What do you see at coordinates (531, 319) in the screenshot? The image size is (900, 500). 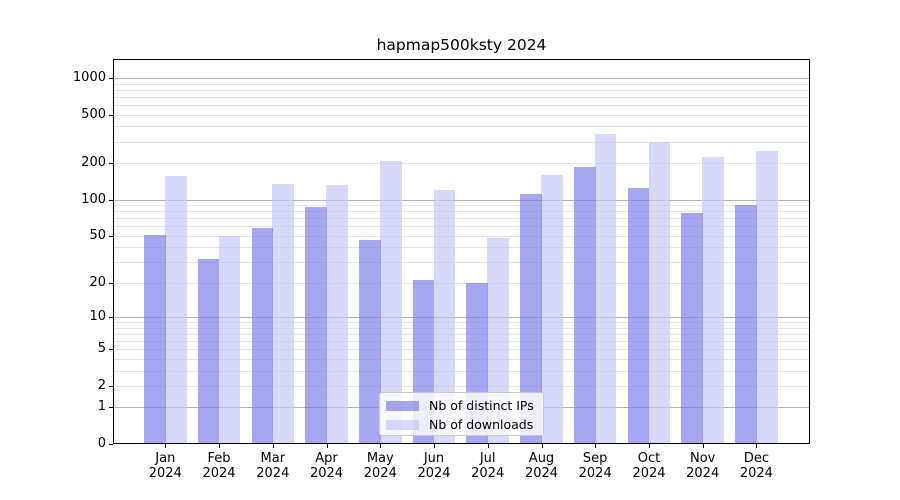 I see `bar-distinct-ips-aug` at bounding box center [531, 319].